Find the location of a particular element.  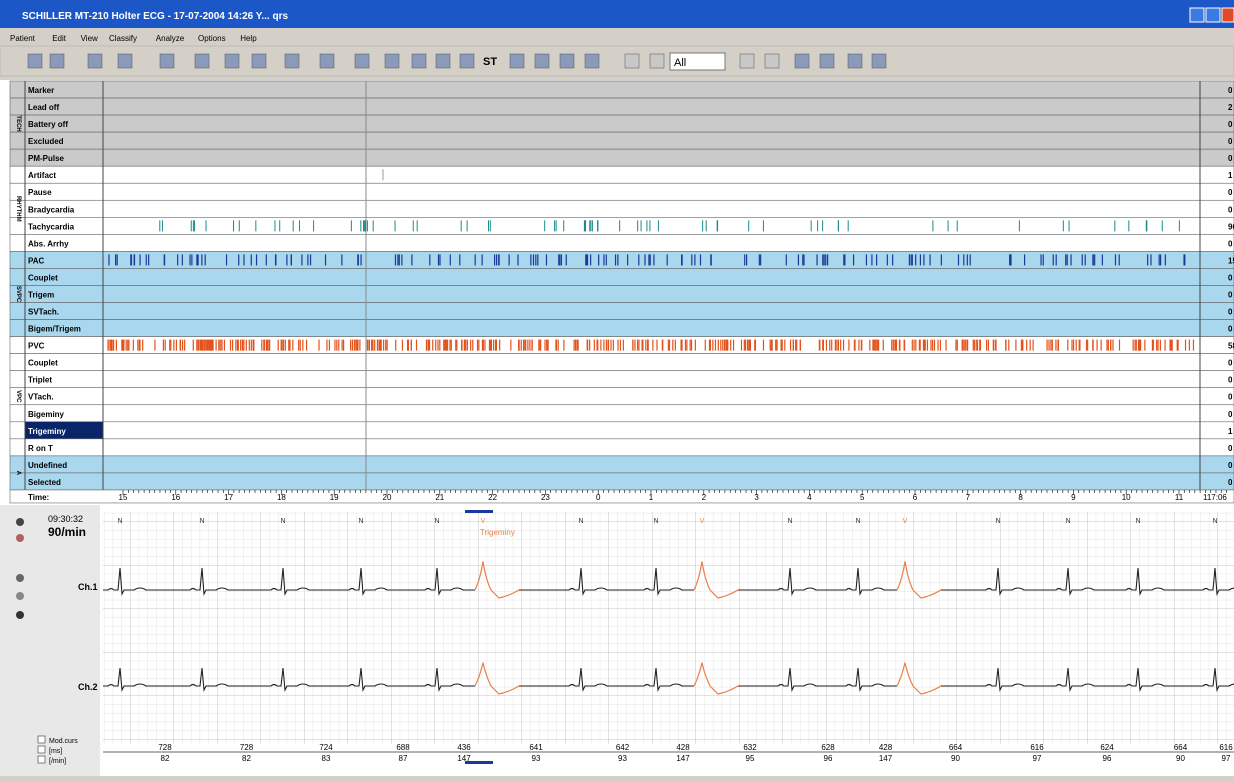

row-label: Tachycardia is located at coordinates (51, 226).